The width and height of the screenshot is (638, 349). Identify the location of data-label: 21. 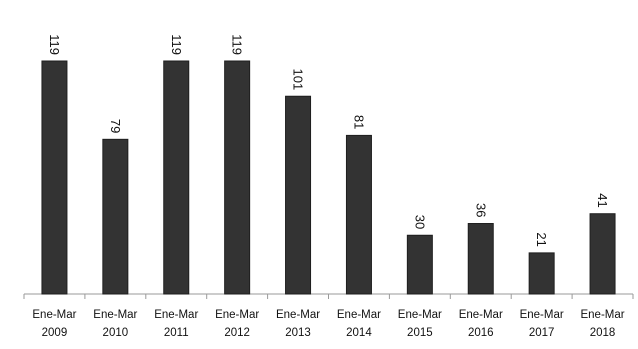
(541, 239).